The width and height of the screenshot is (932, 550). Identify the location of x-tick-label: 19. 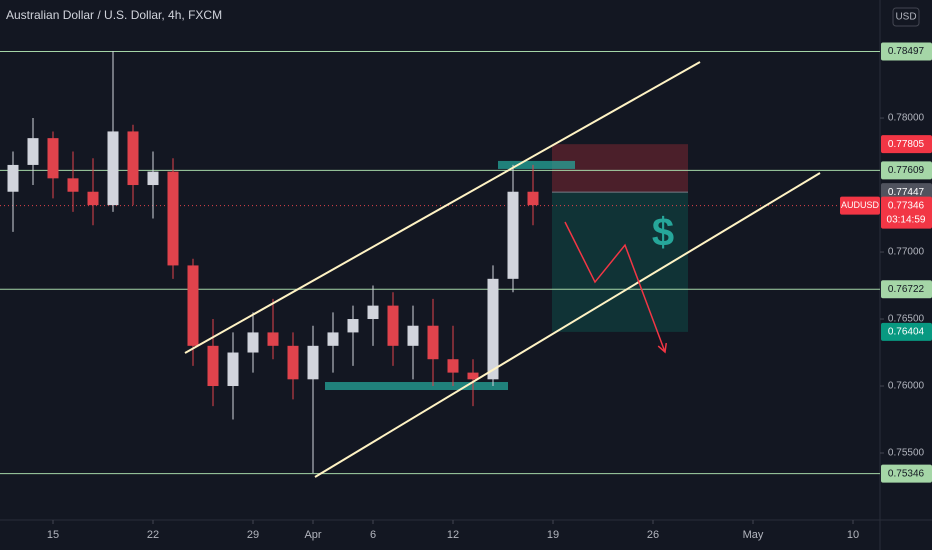
(553, 535).